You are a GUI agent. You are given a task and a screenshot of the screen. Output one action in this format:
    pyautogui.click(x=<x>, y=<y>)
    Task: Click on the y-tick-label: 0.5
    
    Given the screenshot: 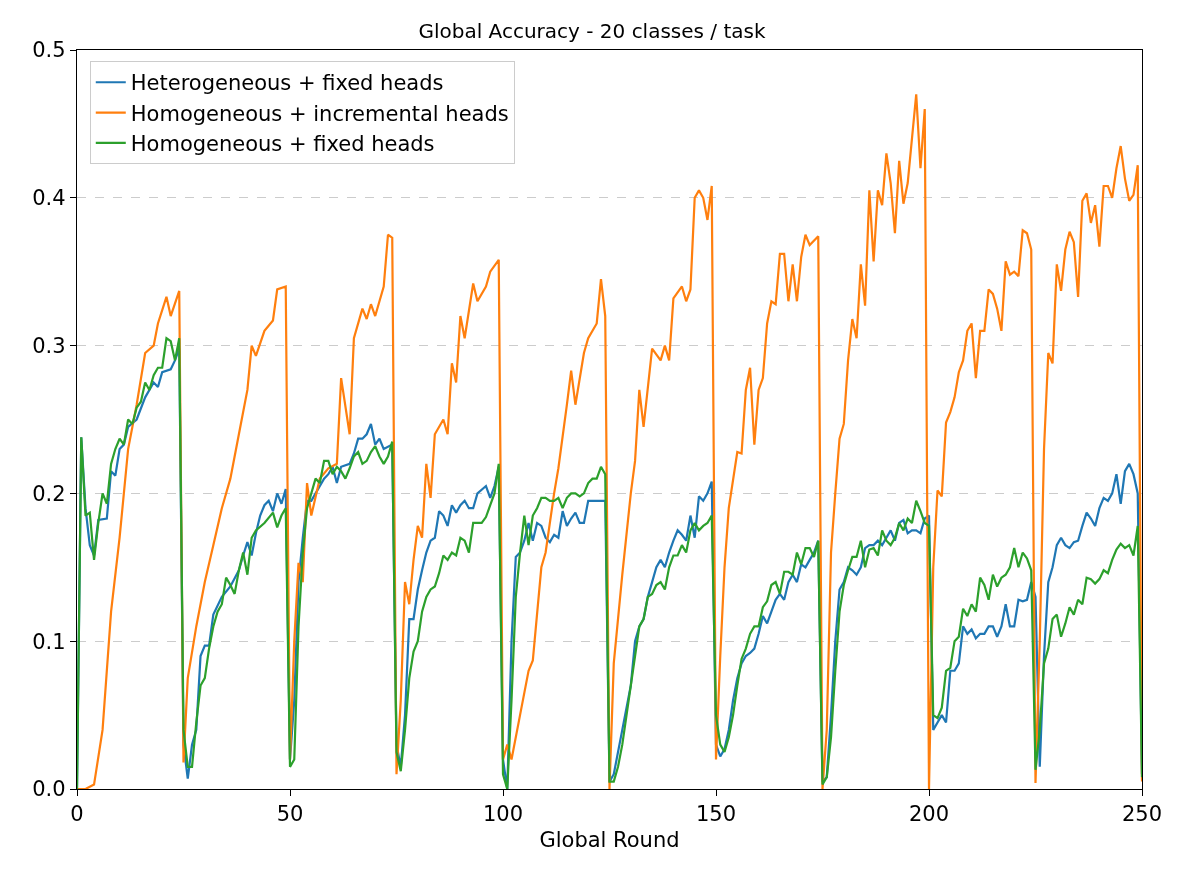 What is the action you would take?
    pyautogui.click(x=49, y=50)
    